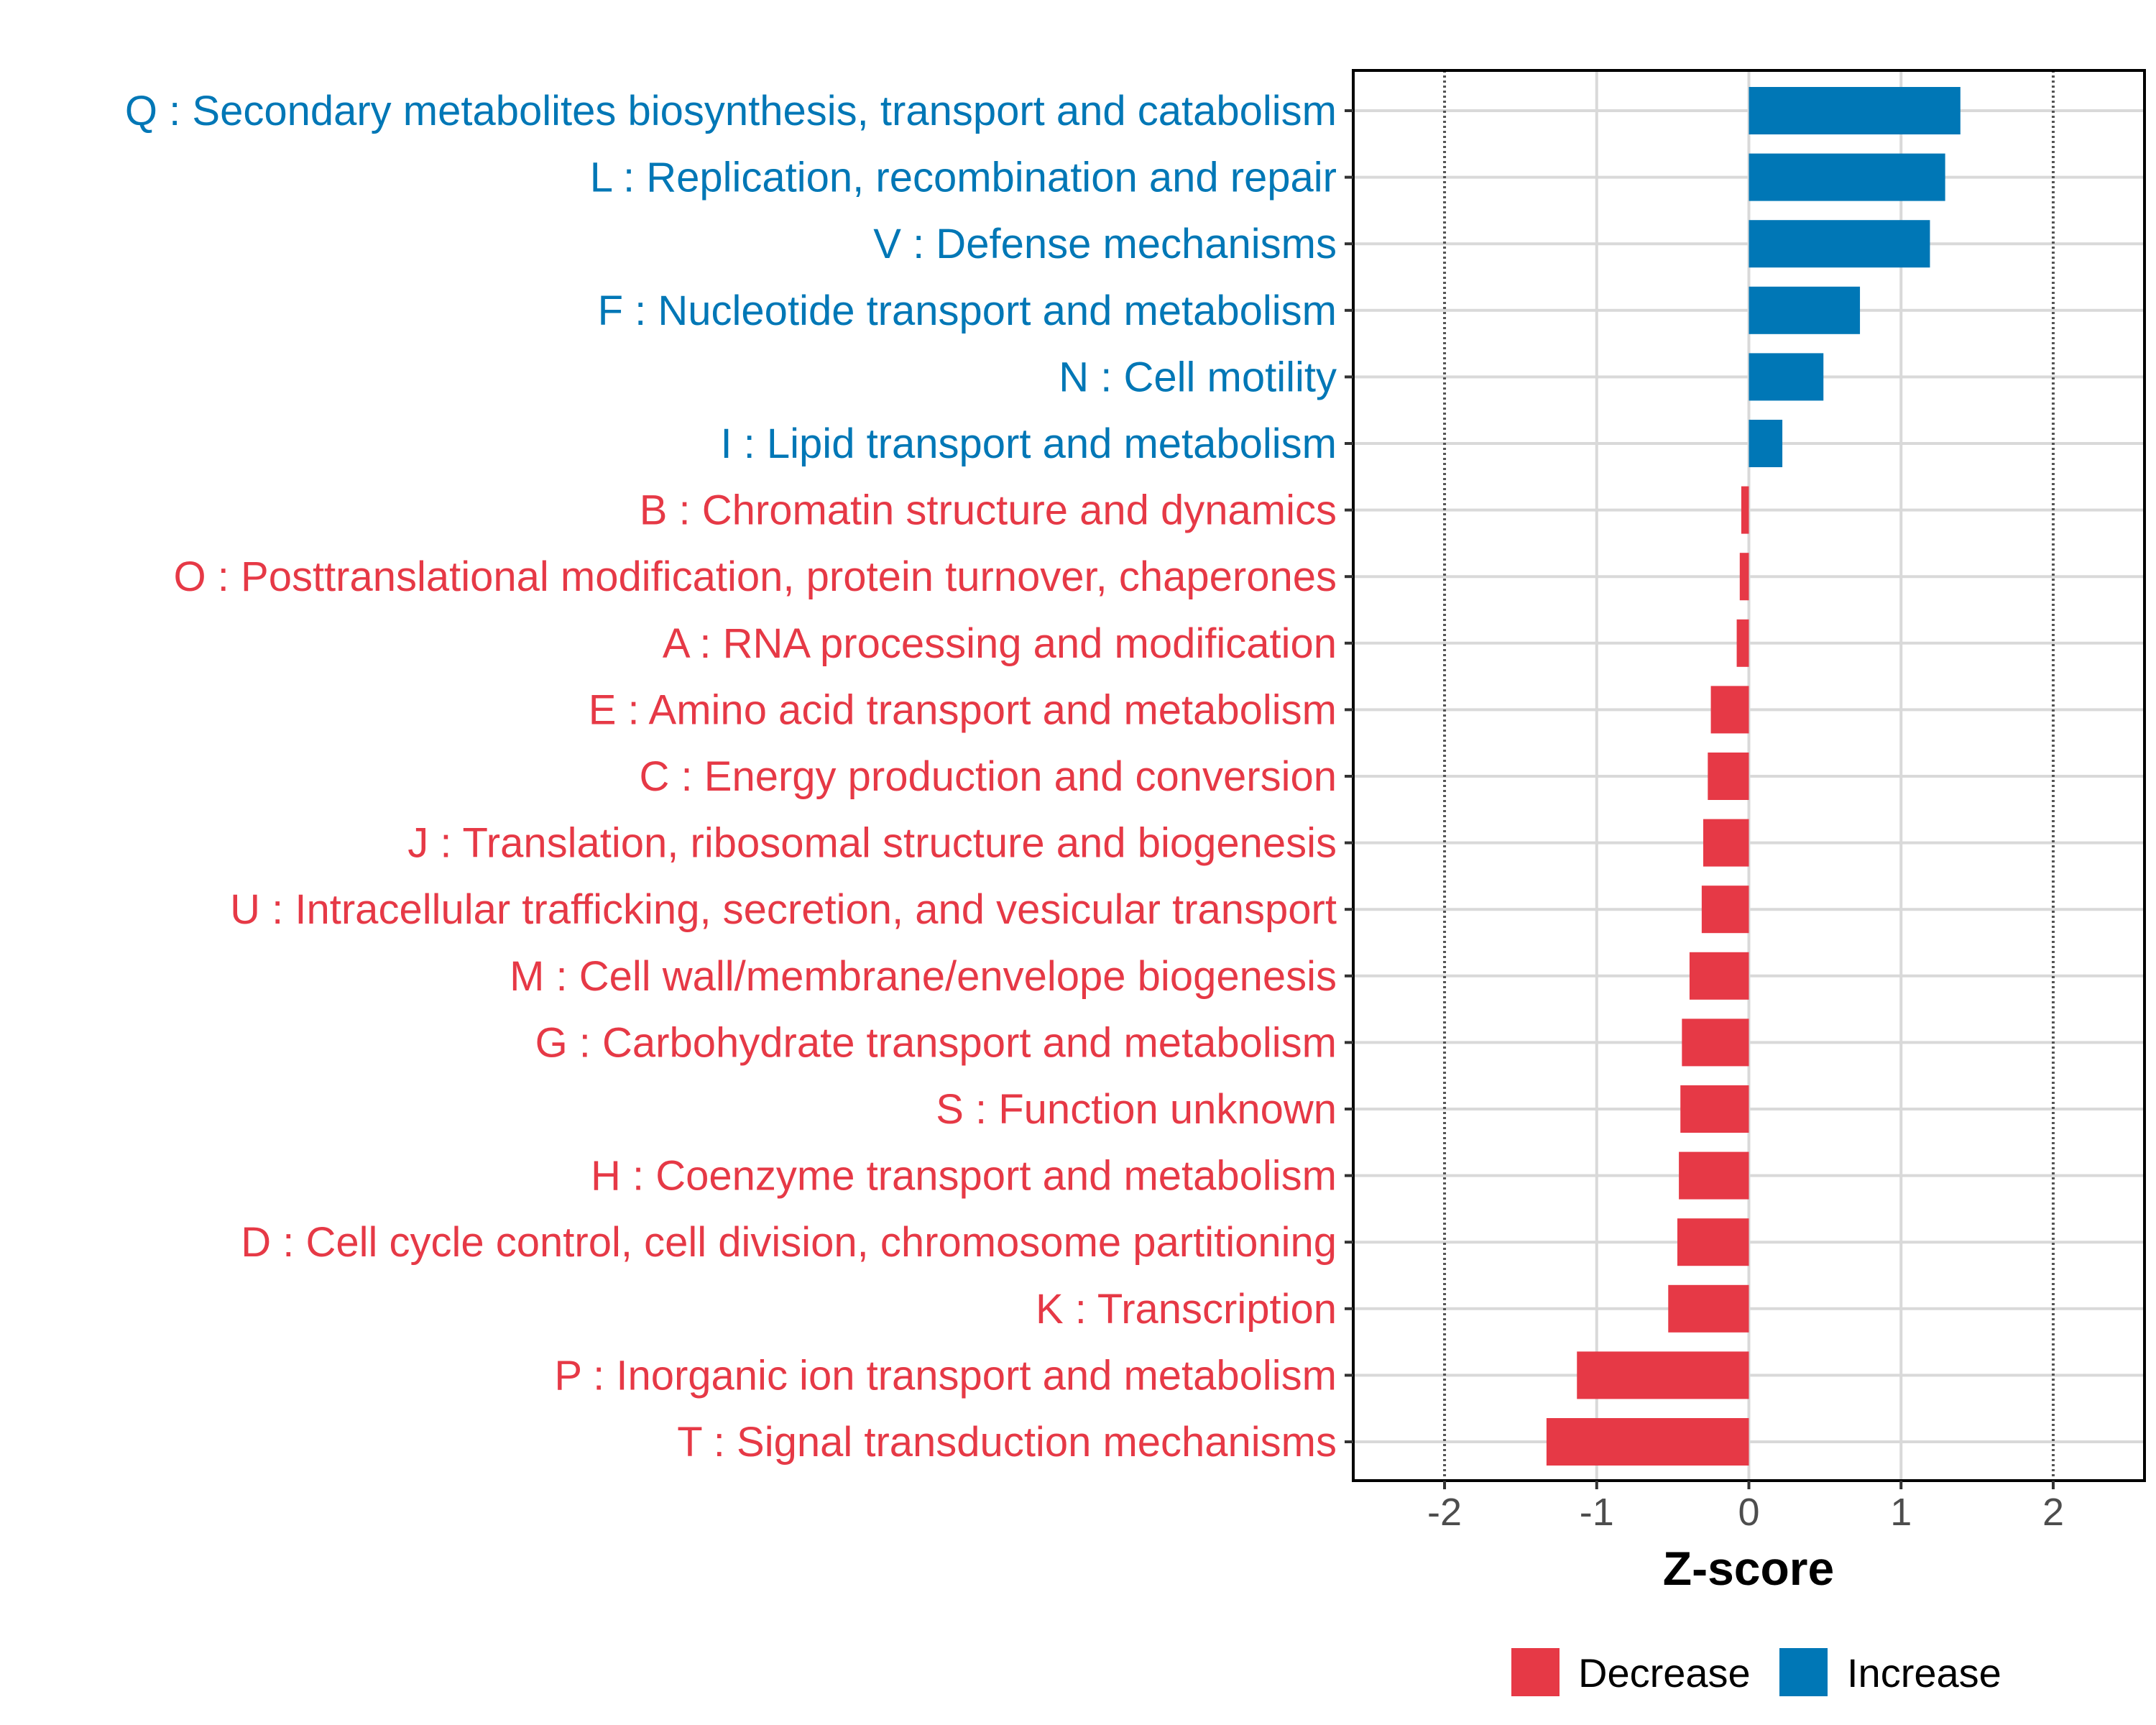 The height and width of the screenshot is (1725, 2156). What do you see at coordinates (1665, 1673) in the screenshot?
I see `legend-label-decrease: Decrease` at bounding box center [1665, 1673].